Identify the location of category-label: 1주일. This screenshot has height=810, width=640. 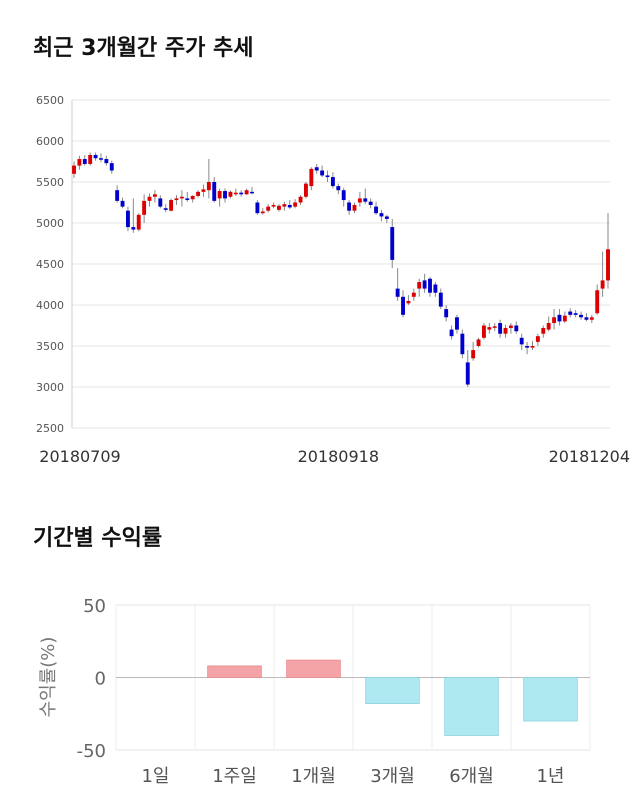
(234, 776).